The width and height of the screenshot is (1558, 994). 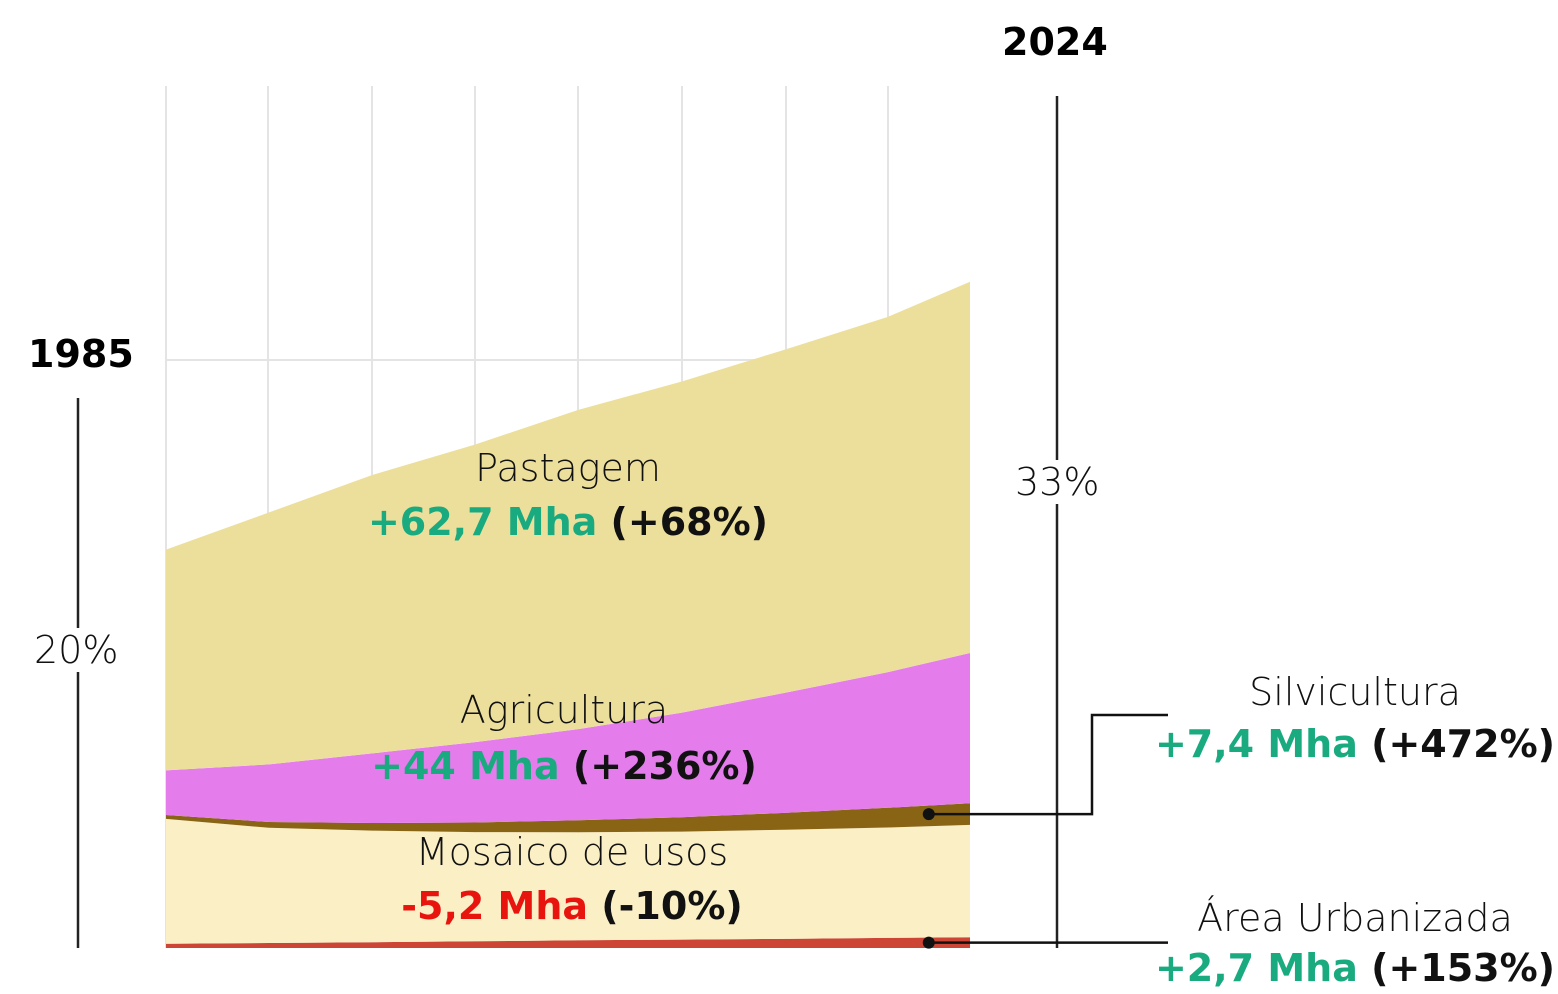 I want to click on agricultura-label: Agricultura, so click(x=564, y=710).